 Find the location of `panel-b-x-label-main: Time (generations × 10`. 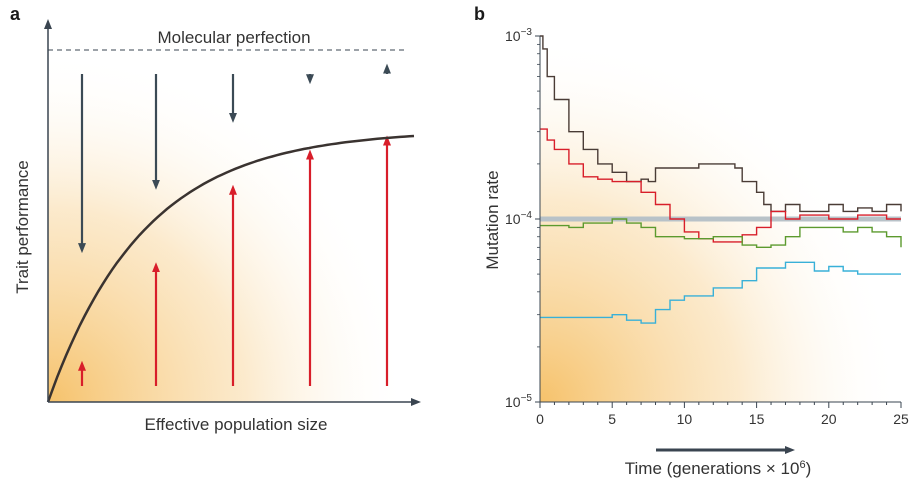

panel-b-x-label-main: Time (generations × 10 is located at coordinates (712, 468).